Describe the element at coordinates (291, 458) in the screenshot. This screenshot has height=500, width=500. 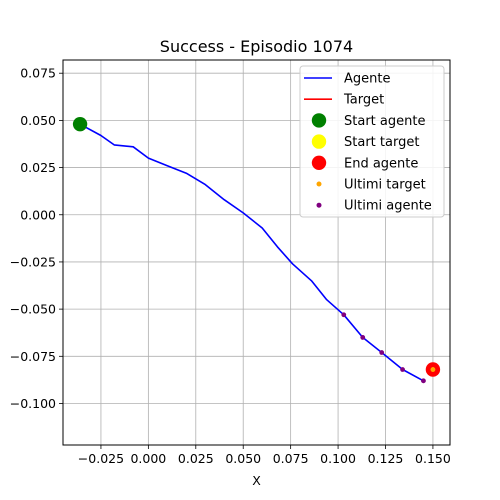
I see `x-tick-label: 0.075` at that location.